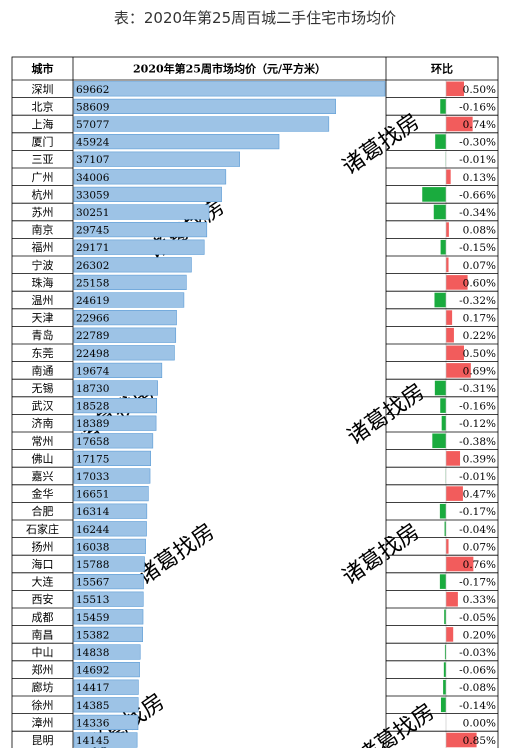  I want to click on city-label: 珠海, so click(43, 282).